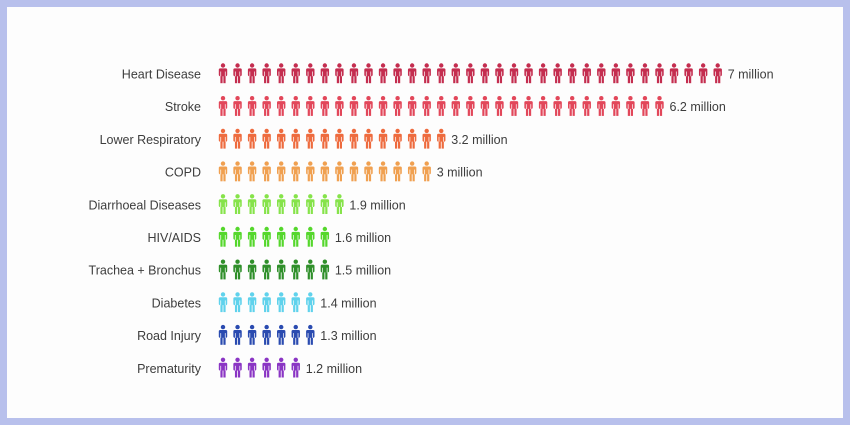 Image resolution: width=850 pixels, height=425 pixels. What do you see at coordinates (348, 303) in the screenshot?
I see `value-label: 1.4 million` at bounding box center [348, 303].